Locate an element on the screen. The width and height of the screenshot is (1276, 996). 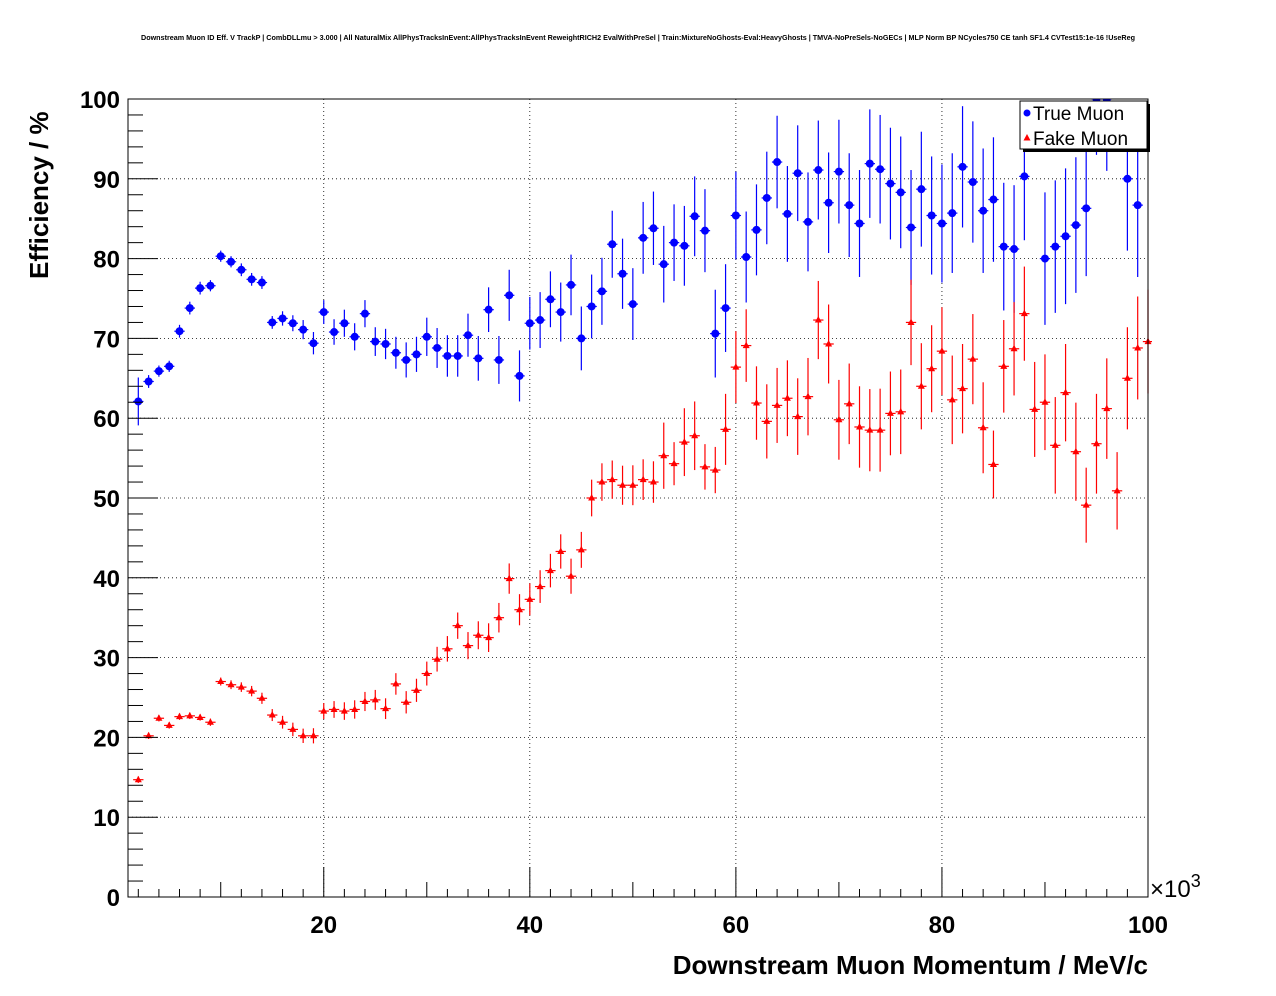
x-axis-multiplier-exponent: 3 is located at coordinates (1196, 881).